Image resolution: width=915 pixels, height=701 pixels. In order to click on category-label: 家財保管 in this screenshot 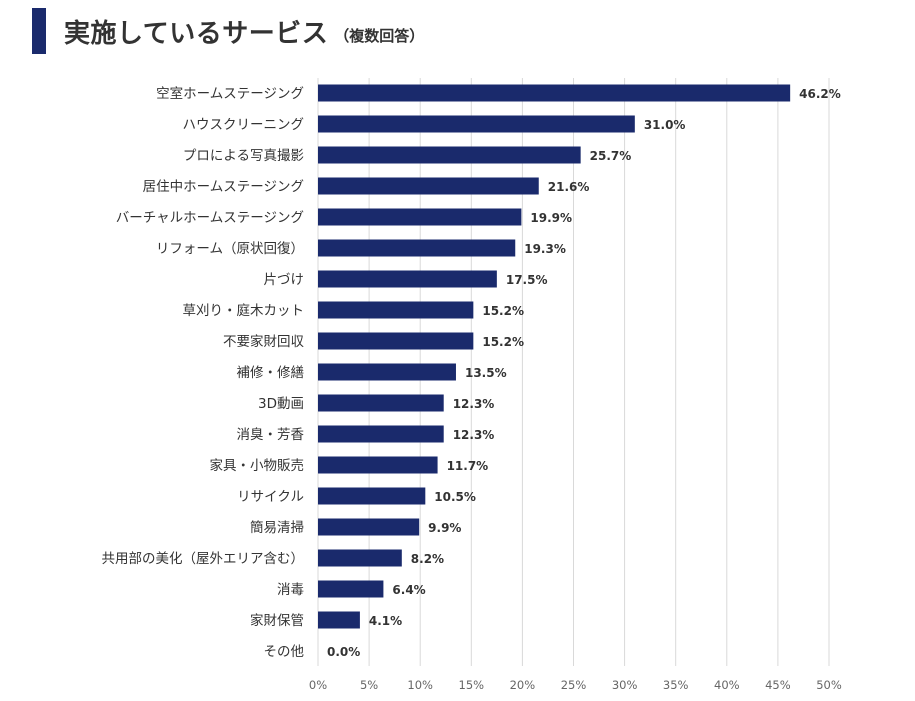, I will do `click(277, 620)`.